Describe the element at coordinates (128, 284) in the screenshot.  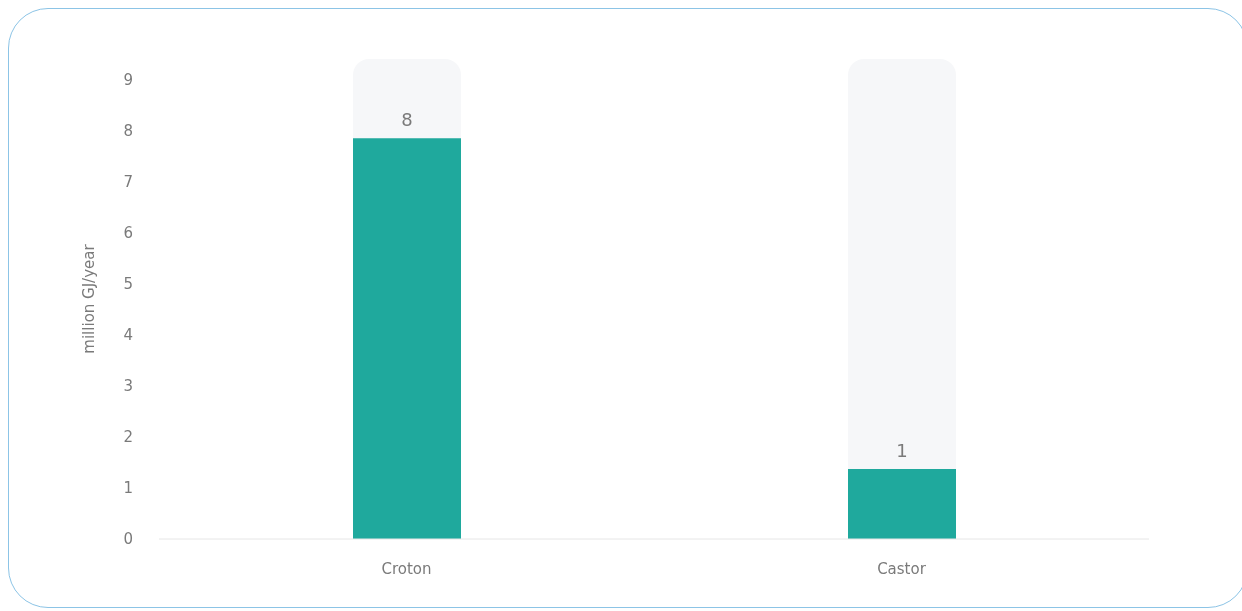
I see `y-tick-label: 5` at that location.